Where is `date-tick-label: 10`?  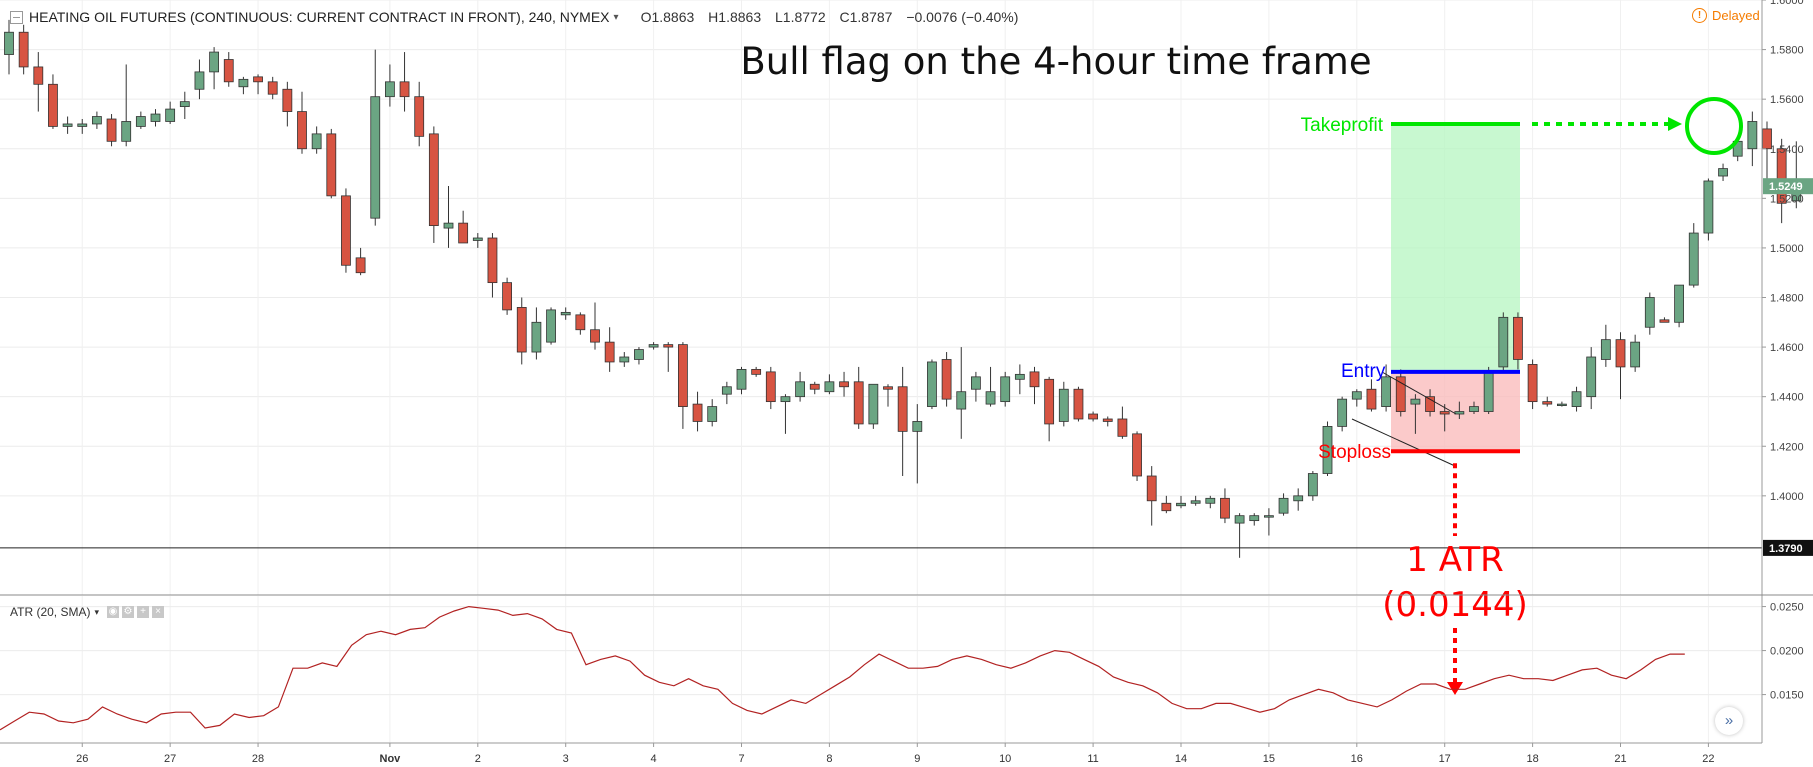
date-tick-label: 10 is located at coordinates (1005, 759).